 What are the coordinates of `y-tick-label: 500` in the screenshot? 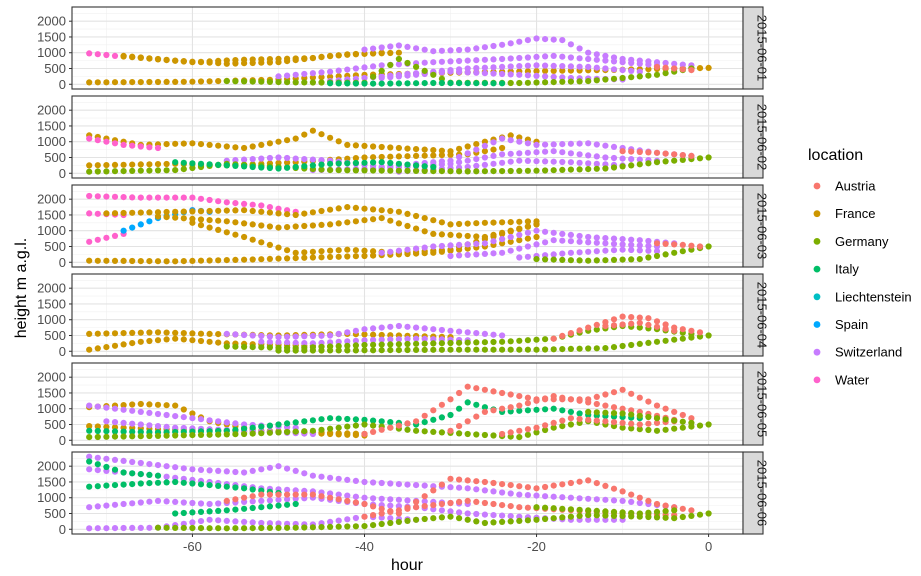 It's located at (55, 246).